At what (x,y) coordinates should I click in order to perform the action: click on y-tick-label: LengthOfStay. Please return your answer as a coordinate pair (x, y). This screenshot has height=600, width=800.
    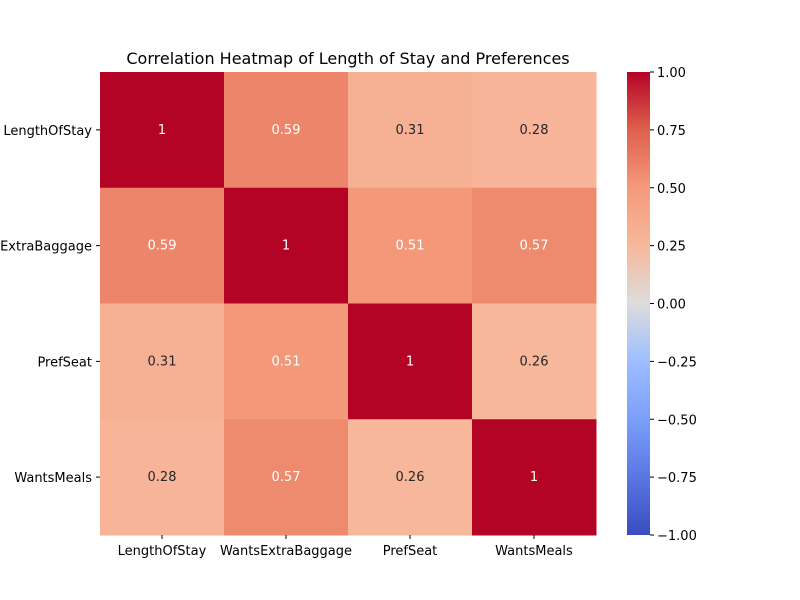
    Looking at the image, I should click on (47, 131).